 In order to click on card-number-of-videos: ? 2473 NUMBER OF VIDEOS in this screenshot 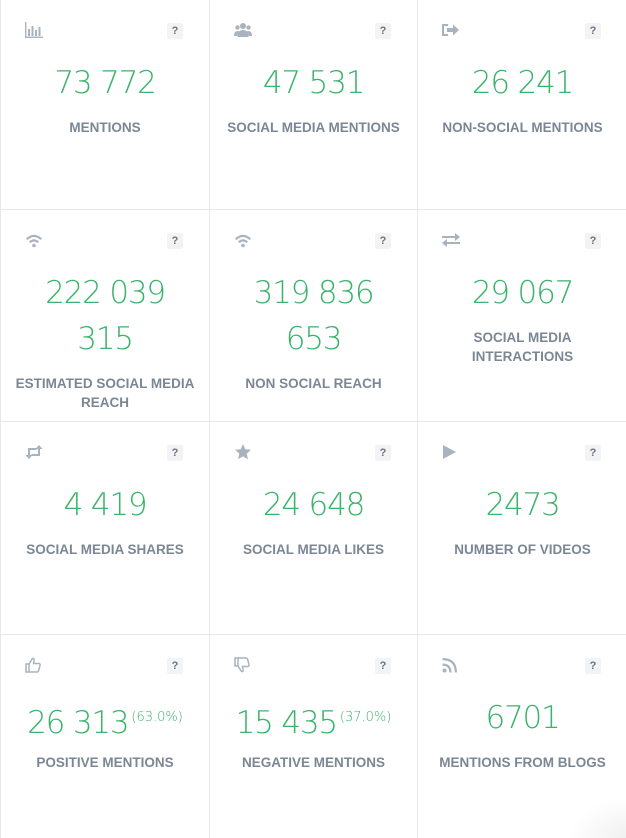, I will do `click(522, 528)`.